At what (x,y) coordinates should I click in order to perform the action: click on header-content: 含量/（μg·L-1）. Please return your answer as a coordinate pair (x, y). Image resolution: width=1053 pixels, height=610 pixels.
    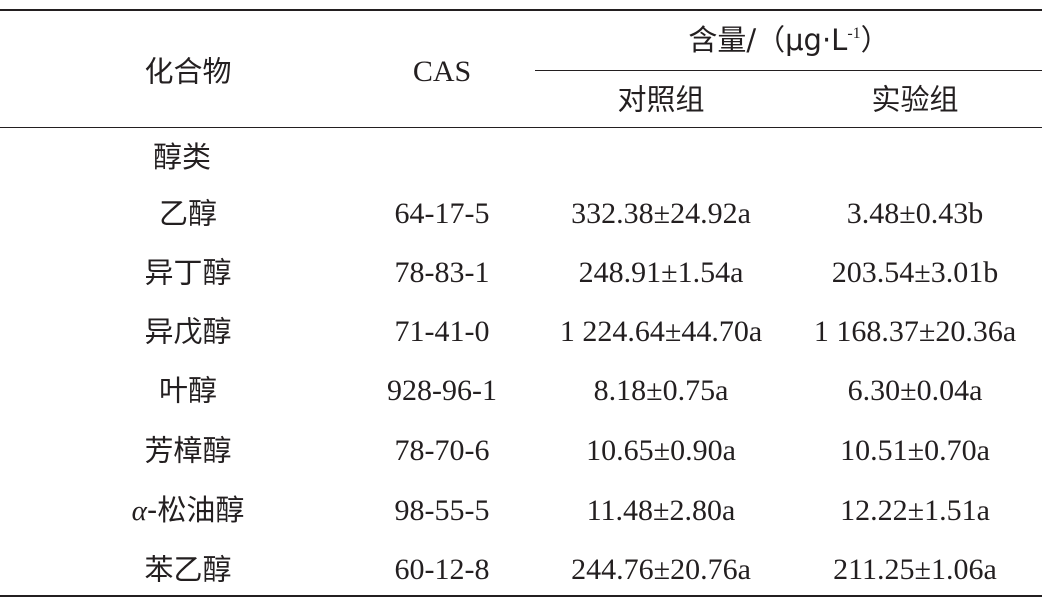
    Looking at the image, I should click on (788, 41).